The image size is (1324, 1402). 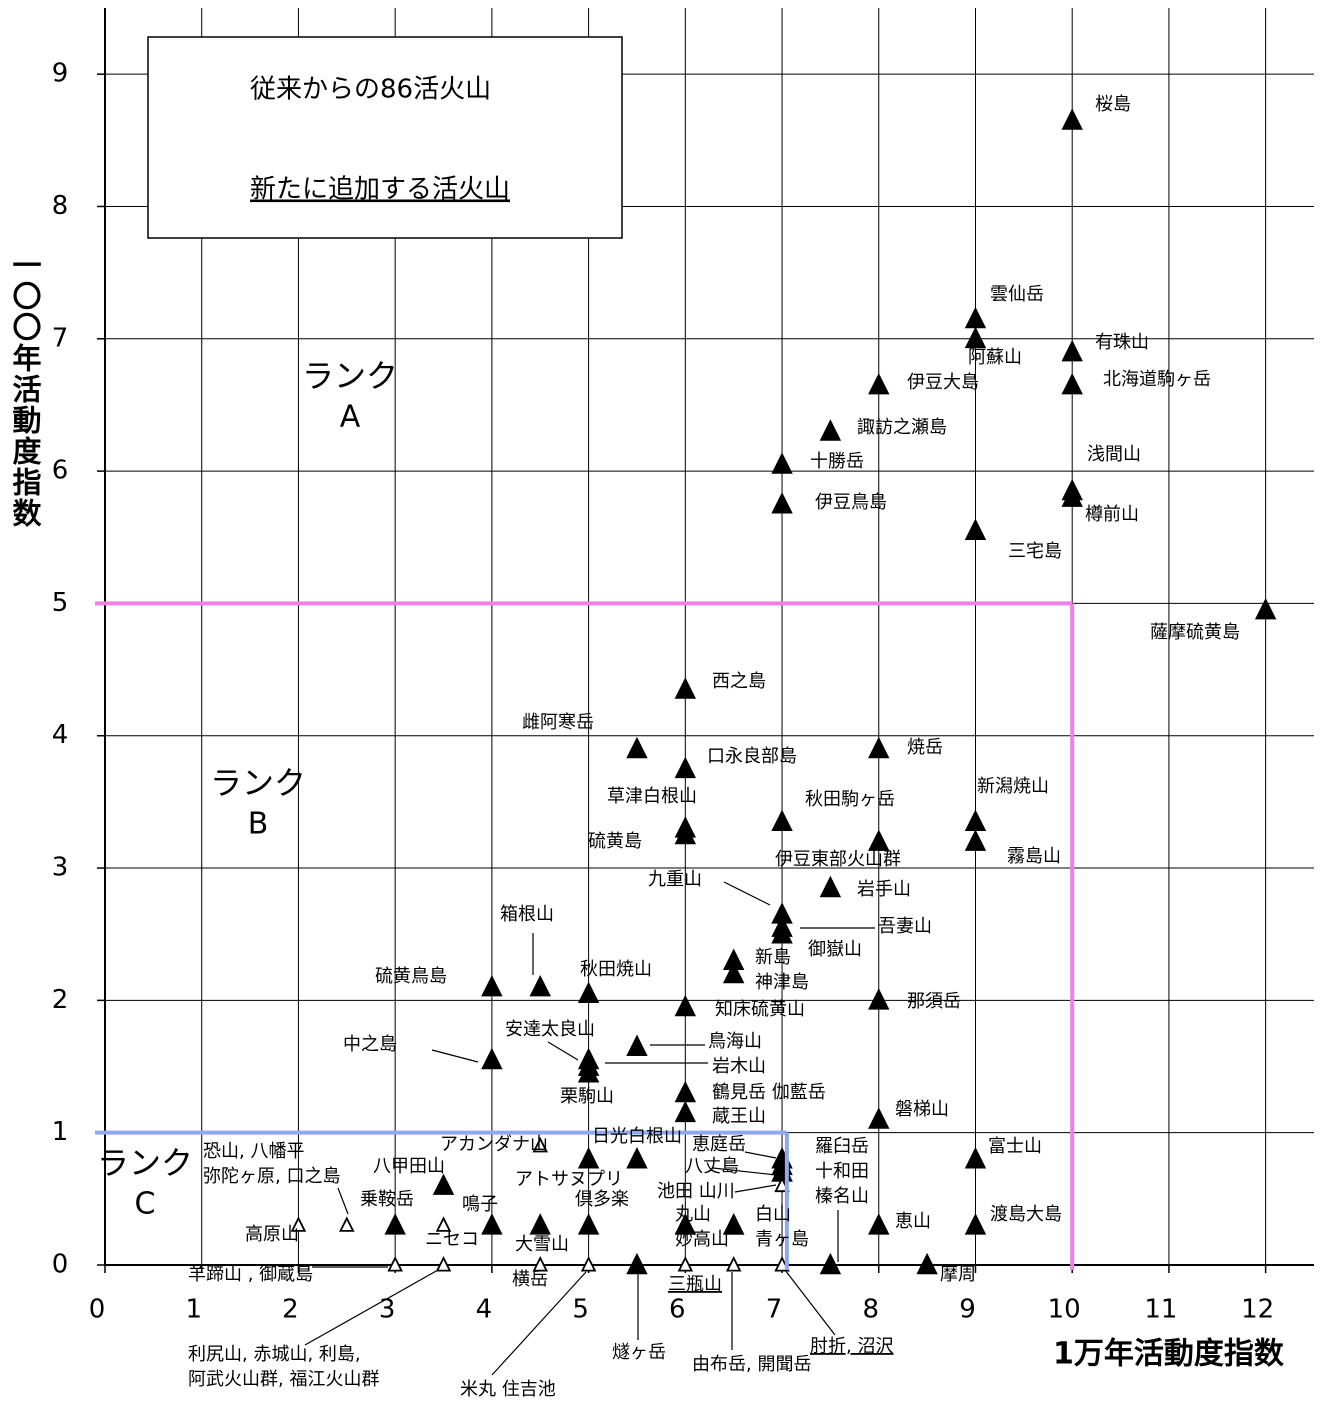 What do you see at coordinates (842, 1196) in the screenshot?
I see `point-label: 榛名山` at bounding box center [842, 1196].